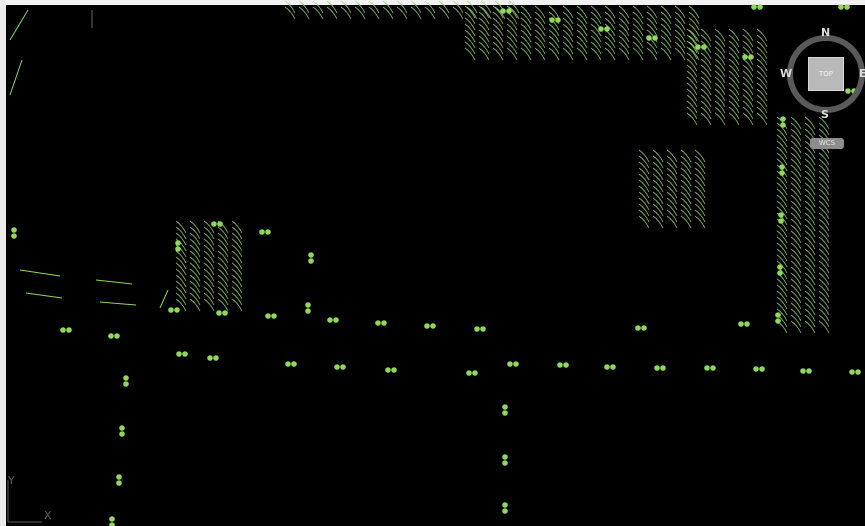  Describe the element at coordinates (3, 263) in the screenshot. I see `window-edge` at that location.